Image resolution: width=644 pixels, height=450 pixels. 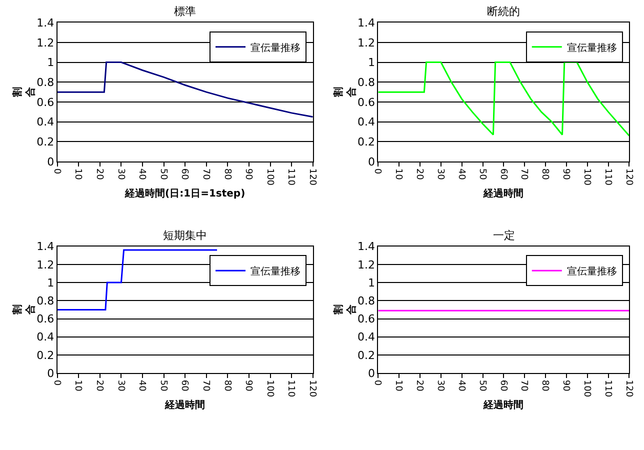 What do you see at coordinates (503, 11) in the screenshot?
I see `chart-title: 断続的` at bounding box center [503, 11].